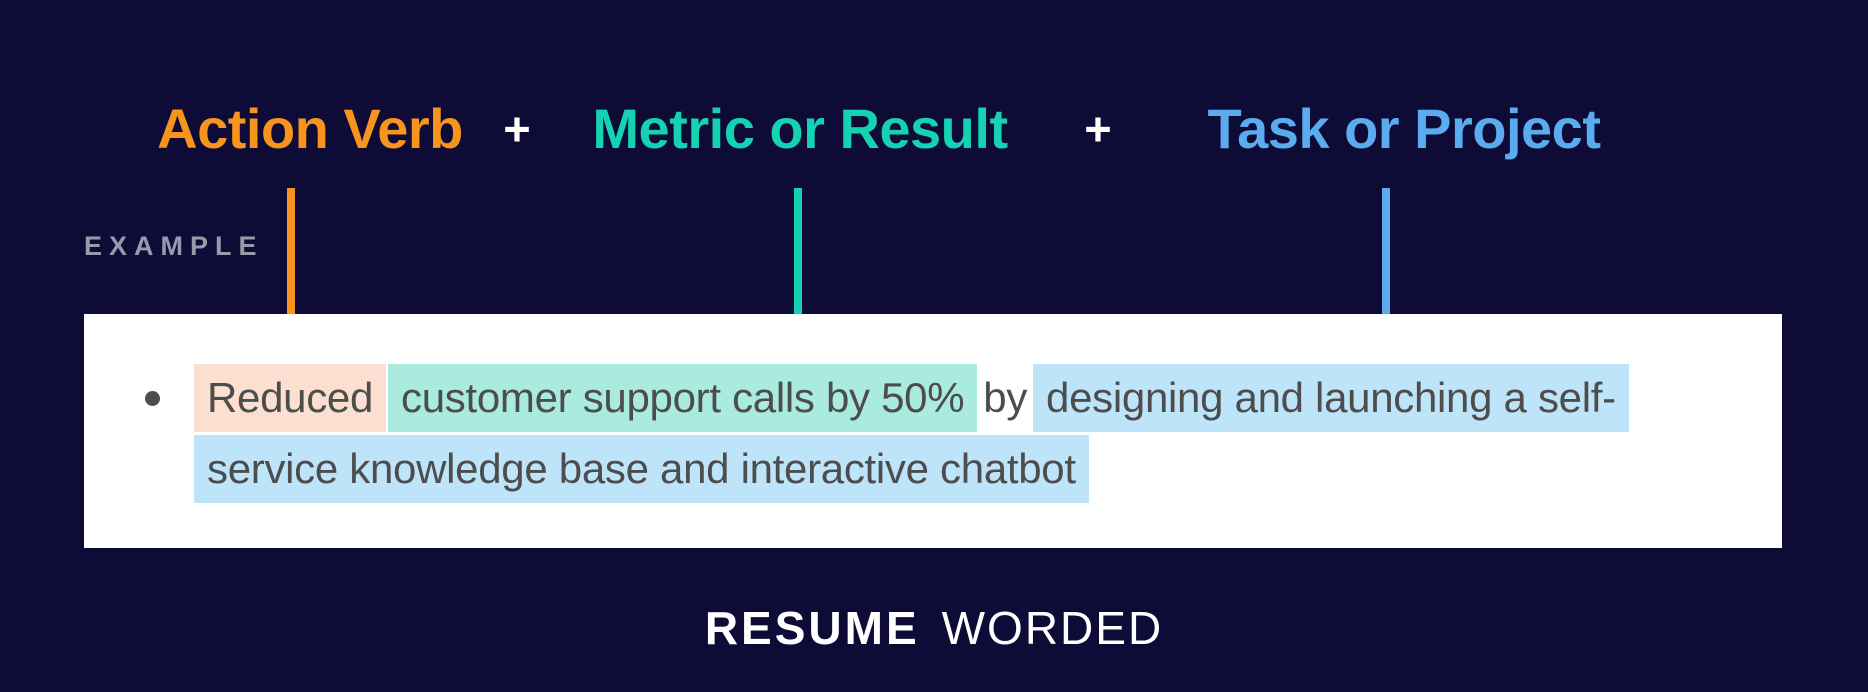 The height and width of the screenshot is (692, 1868). Describe the element at coordinates (174, 246) in the screenshot. I see `example-section-label: EXAMPLE` at that location.